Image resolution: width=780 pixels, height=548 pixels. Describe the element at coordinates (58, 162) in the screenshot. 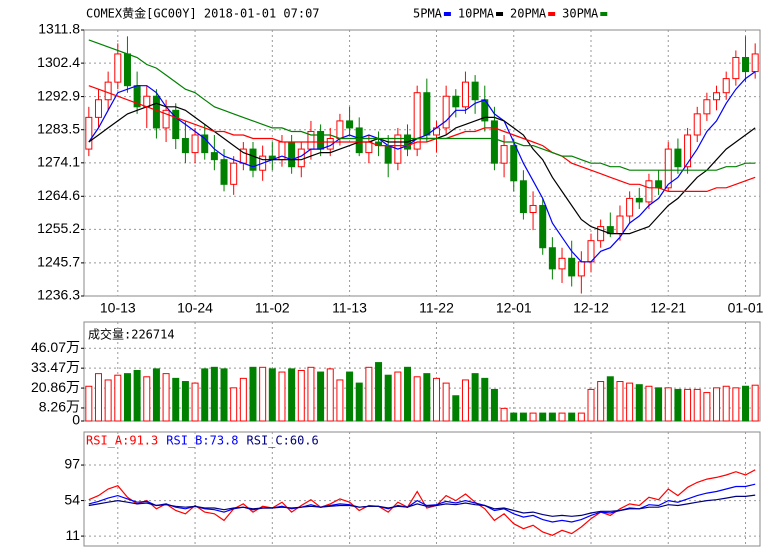

I see `y-tick-label: 1274.1` at that location.